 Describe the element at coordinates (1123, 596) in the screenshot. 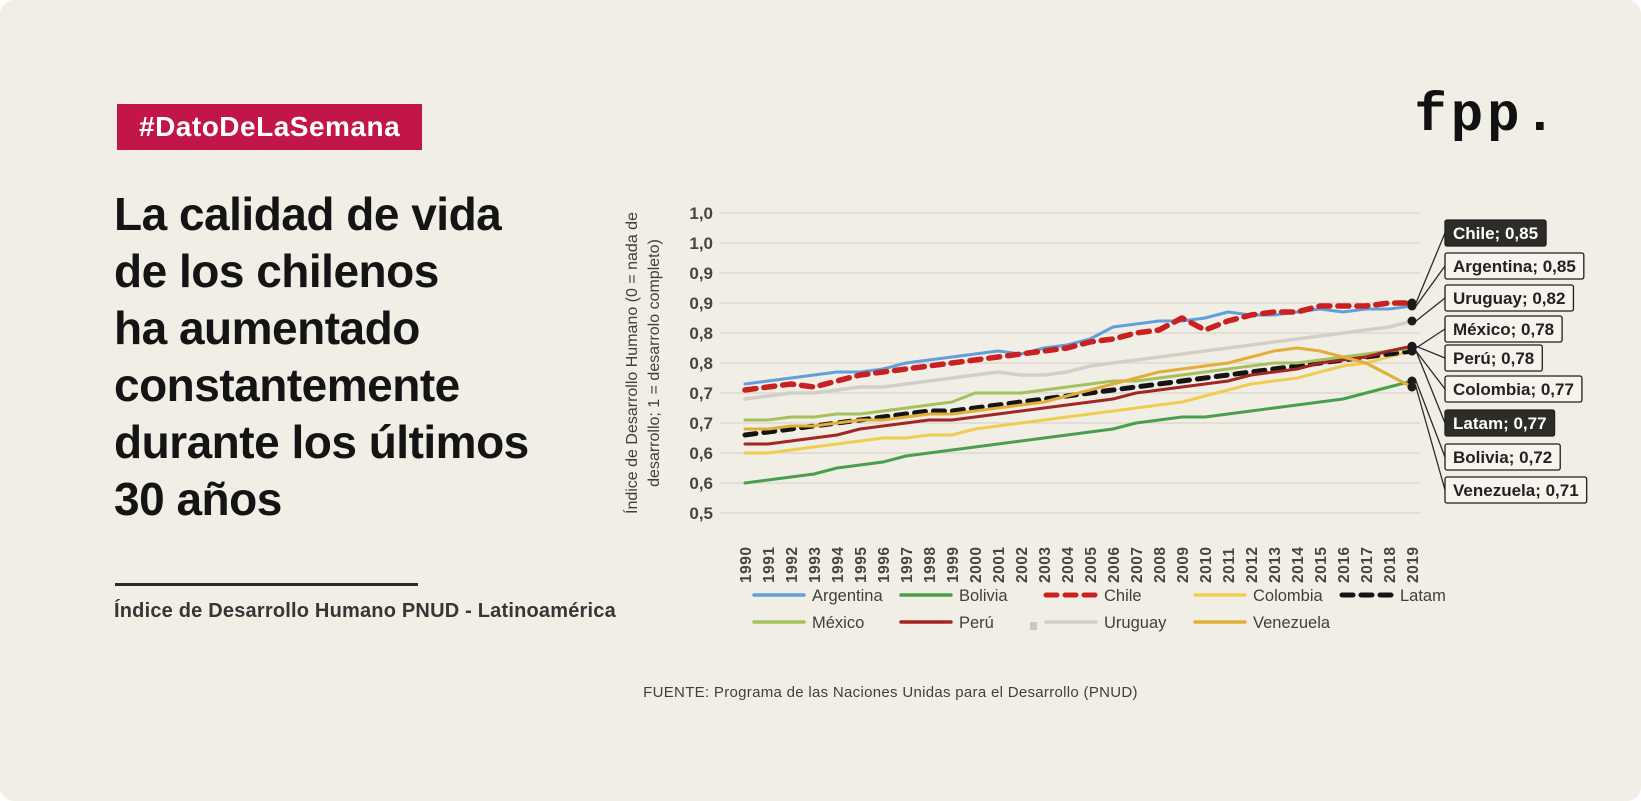

I see `legend-label-chile: Chile` at that location.